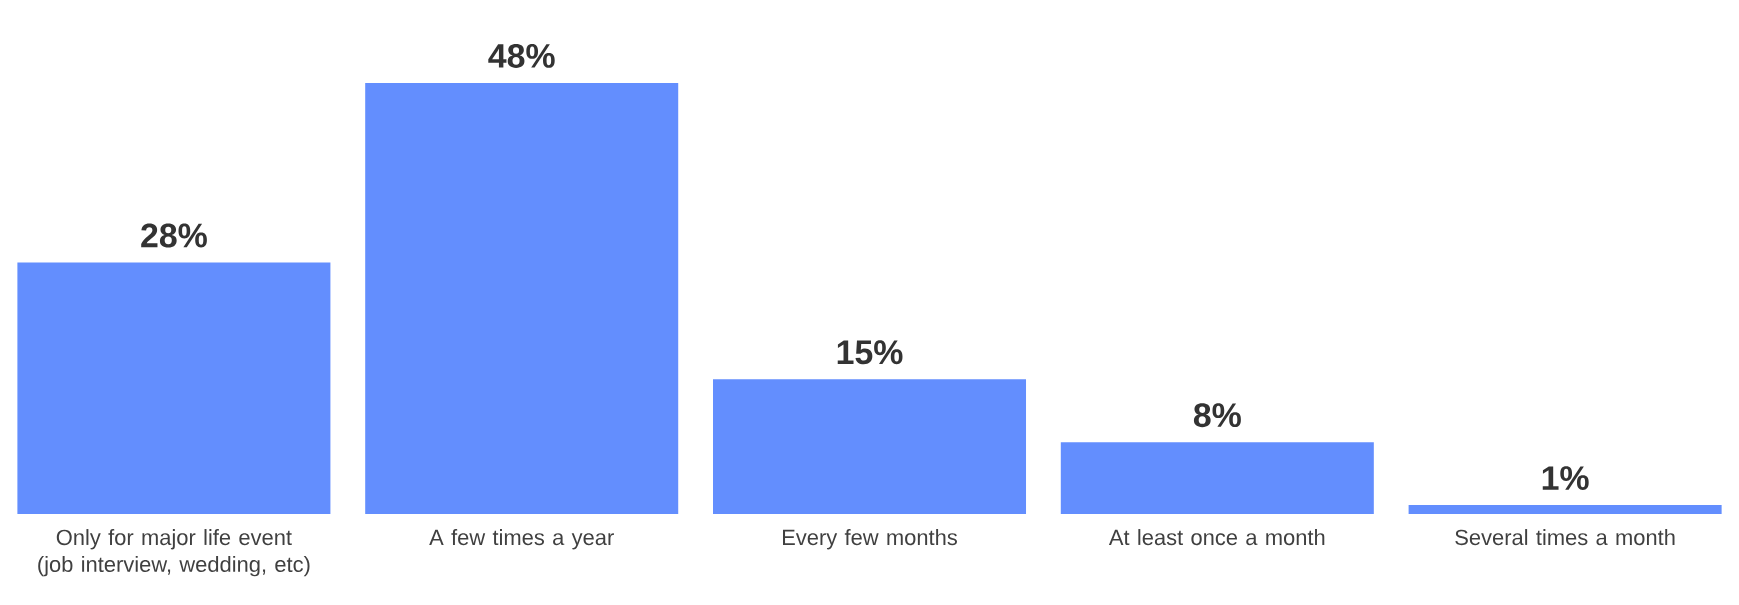  I want to click on data-label: 8%, so click(1217, 415).